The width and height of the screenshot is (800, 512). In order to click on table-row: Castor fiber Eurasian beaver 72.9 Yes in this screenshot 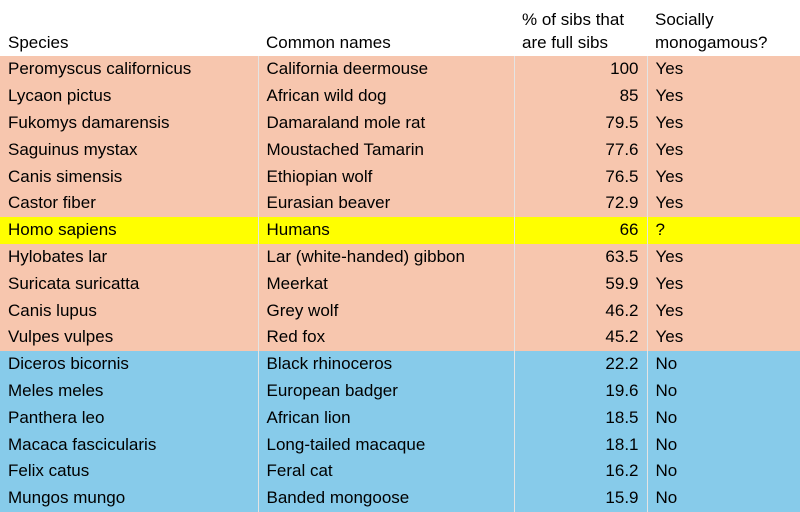, I will do `click(400, 203)`.